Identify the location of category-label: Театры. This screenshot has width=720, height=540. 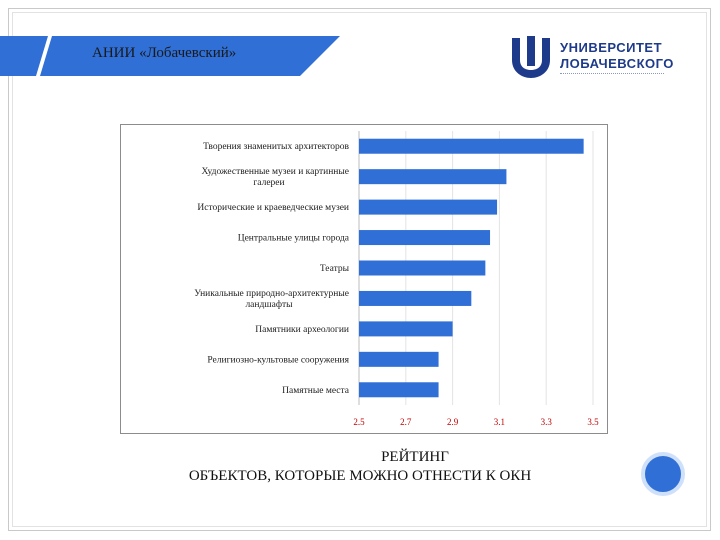
(335, 269).